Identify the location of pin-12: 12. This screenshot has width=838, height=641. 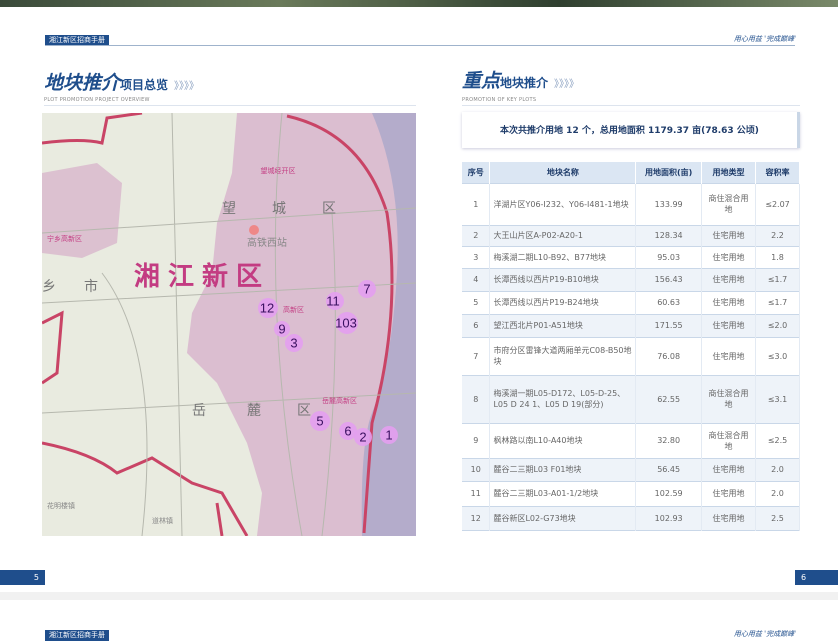
(267, 308).